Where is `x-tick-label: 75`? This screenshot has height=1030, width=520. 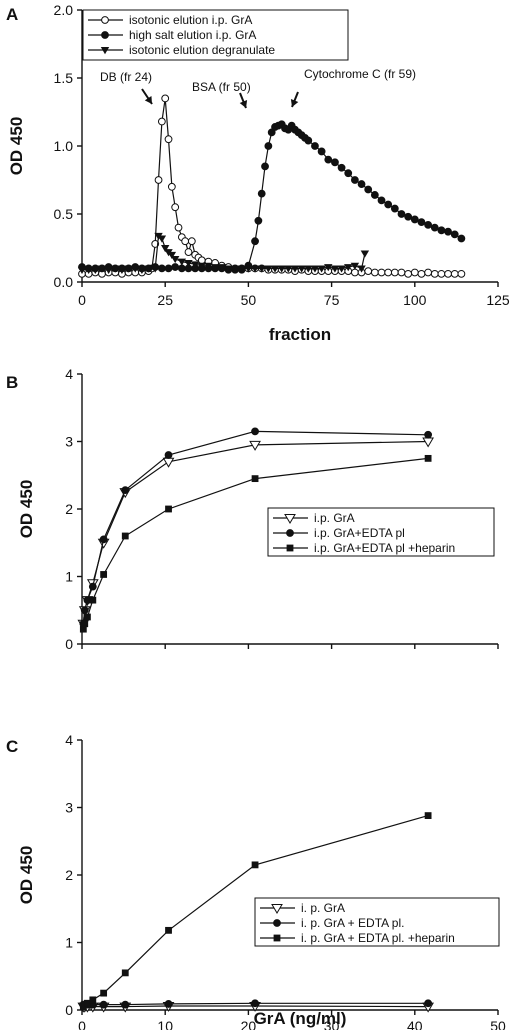 x-tick-label: 75 is located at coordinates (332, 300).